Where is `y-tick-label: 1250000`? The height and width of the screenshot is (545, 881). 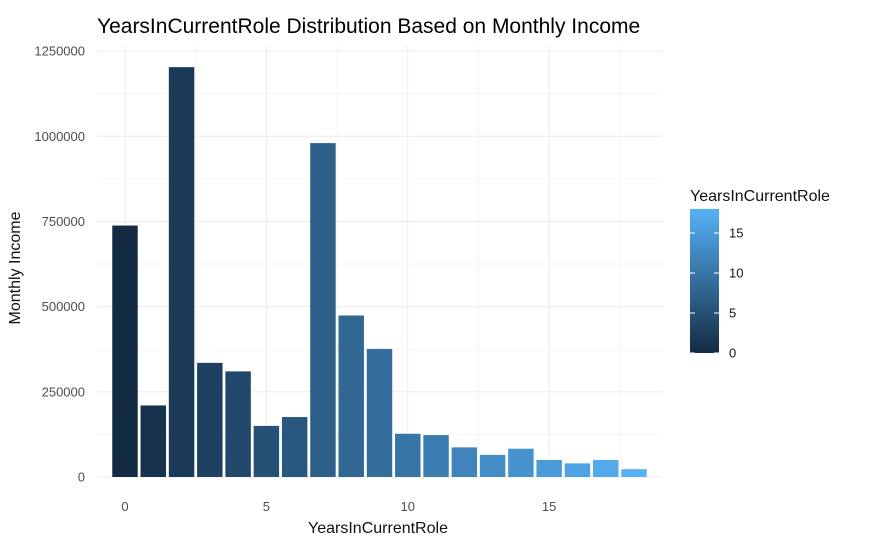 y-tick-label: 1250000 is located at coordinates (59, 51).